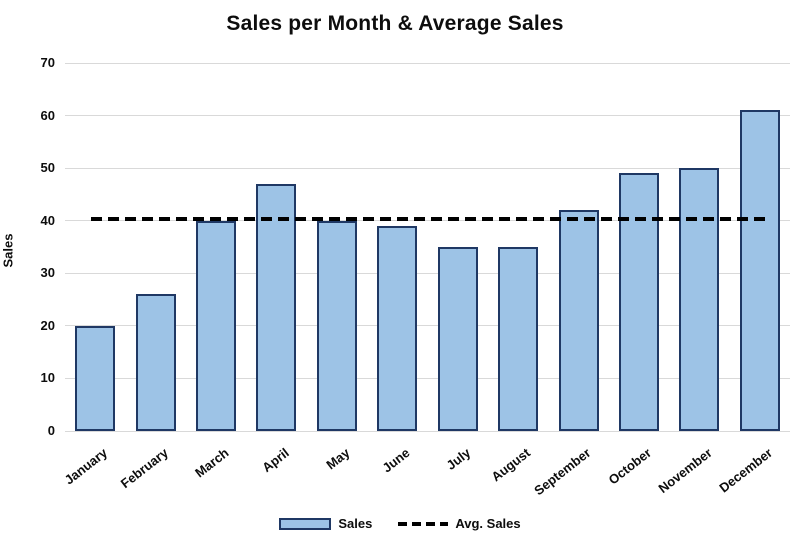  Describe the element at coordinates (578, 320) in the screenshot. I see `bar-september` at that location.